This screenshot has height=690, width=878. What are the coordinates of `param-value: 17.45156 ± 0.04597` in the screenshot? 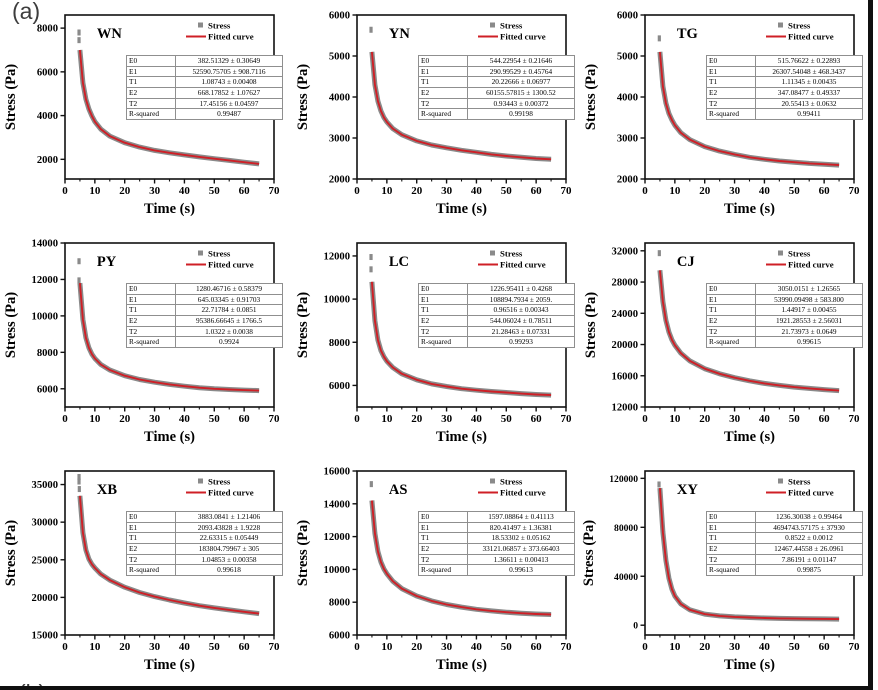 It's located at (229, 103).